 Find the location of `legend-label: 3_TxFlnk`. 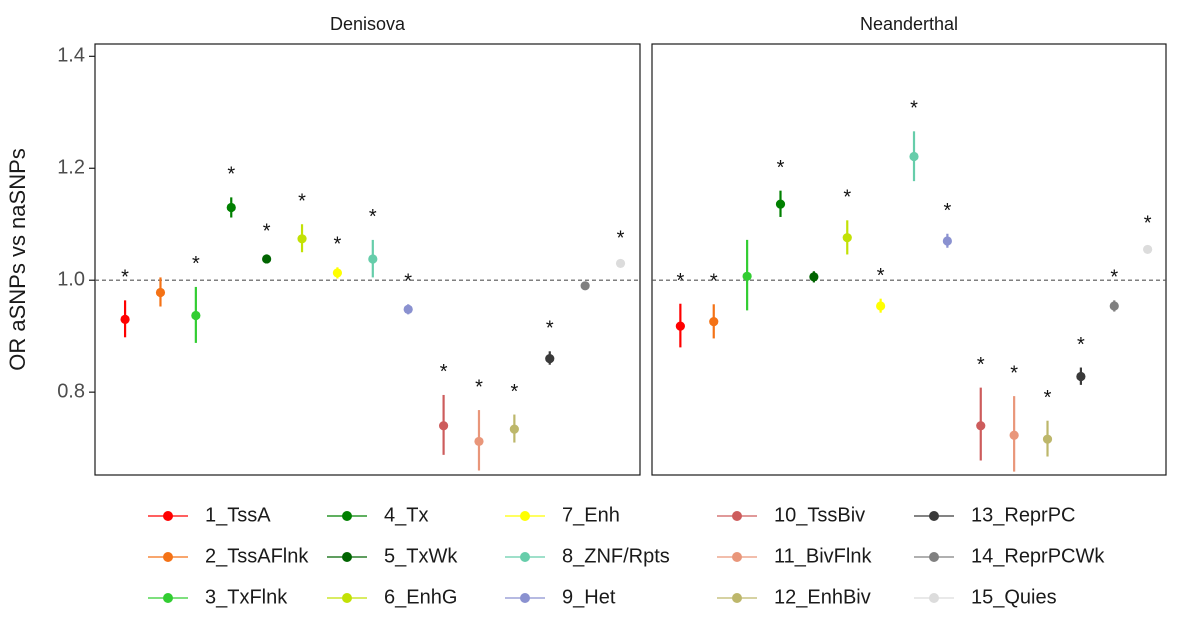

legend-label: 3_TxFlnk is located at coordinates (246, 597).